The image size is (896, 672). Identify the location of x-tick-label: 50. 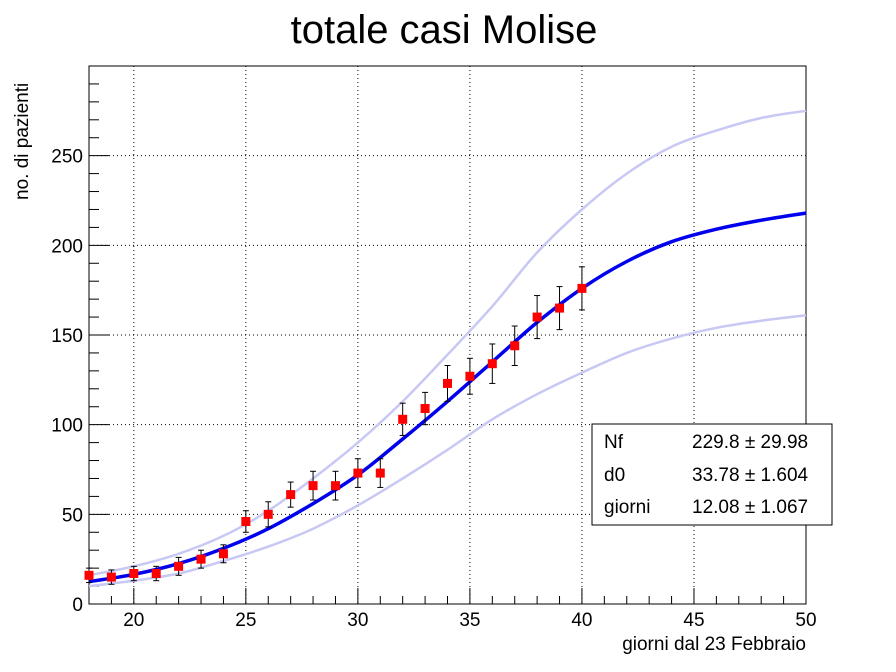
(805, 620).